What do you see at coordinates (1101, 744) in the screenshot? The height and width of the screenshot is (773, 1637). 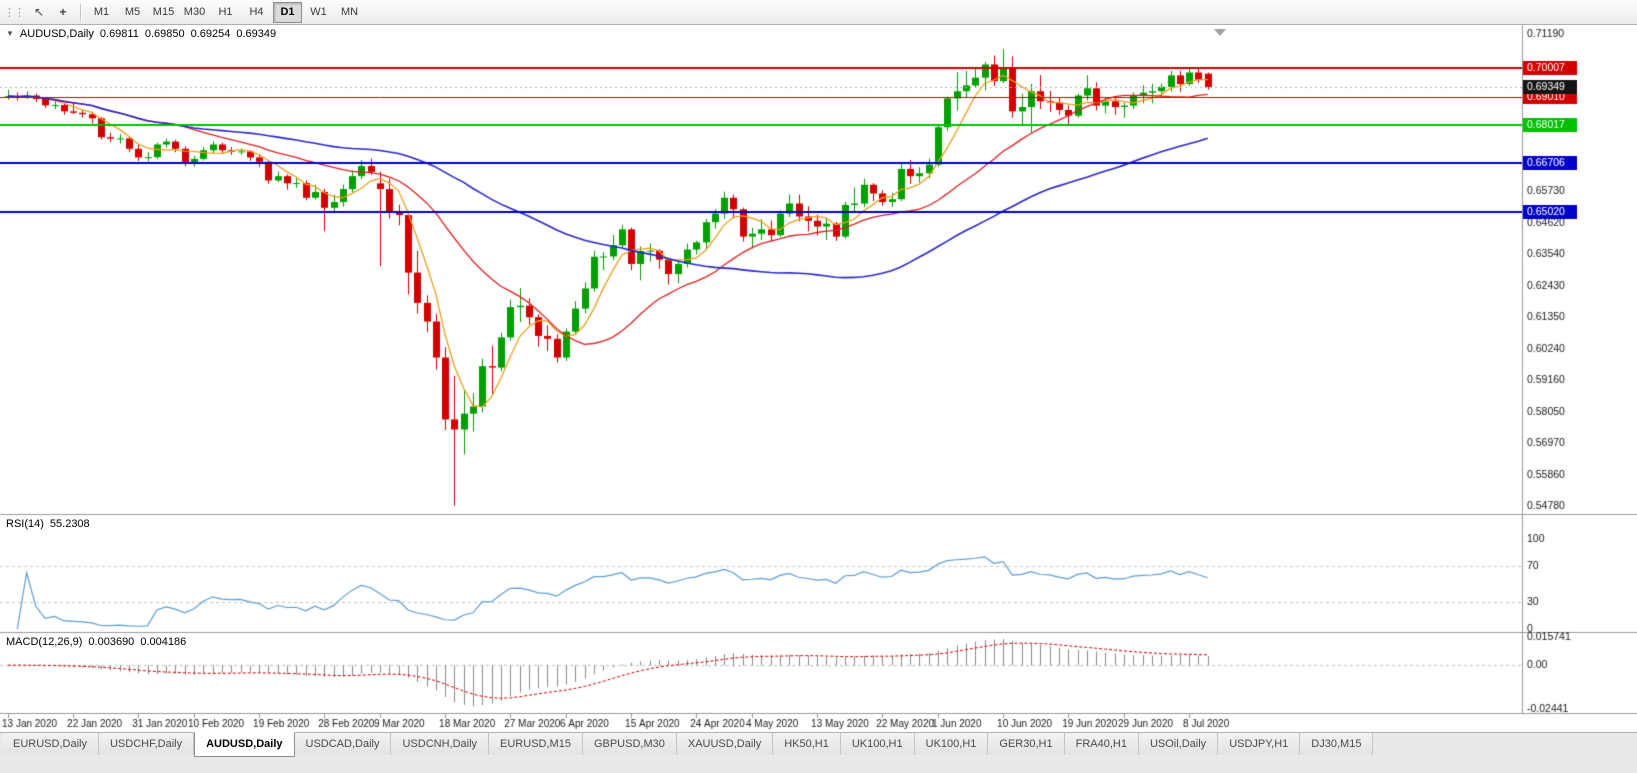 I see `tab-fra40-h1: FRA40,H1` at bounding box center [1101, 744].